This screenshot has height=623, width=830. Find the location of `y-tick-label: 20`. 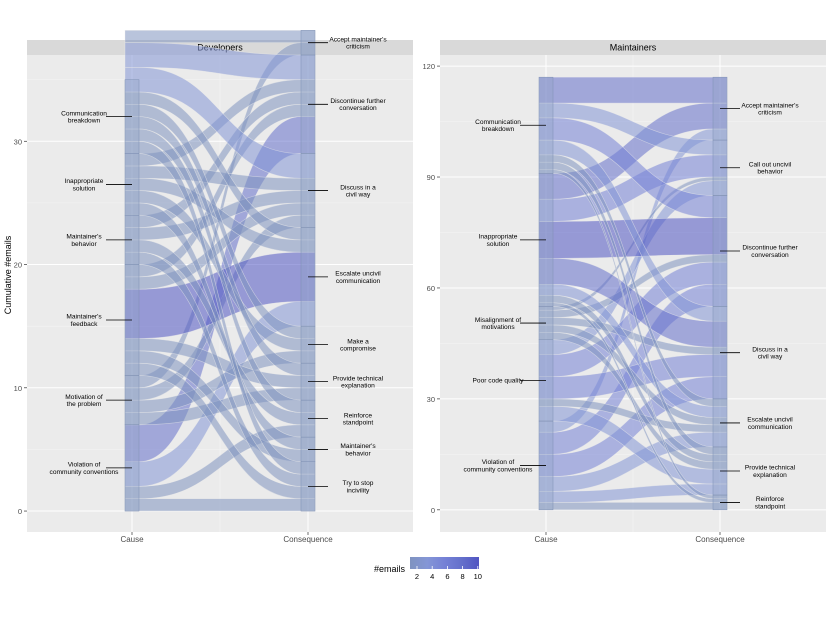

y-tick-label: 20 is located at coordinates (18, 265).